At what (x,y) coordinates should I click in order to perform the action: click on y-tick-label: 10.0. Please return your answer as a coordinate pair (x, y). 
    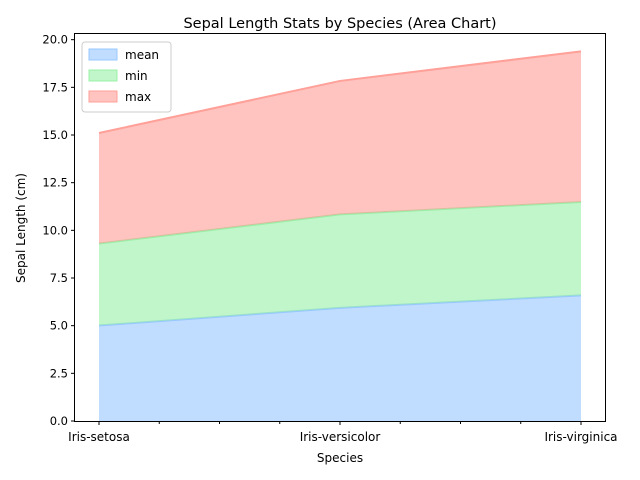
    Looking at the image, I should click on (55, 230).